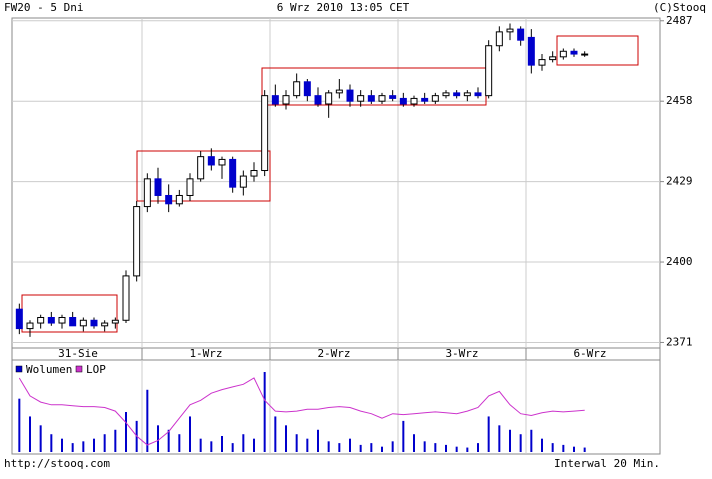 The width and height of the screenshot is (712, 479). Describe the element at coordinates (96, 369) in the screenshot. I see `legend-label: LOP` at that location.